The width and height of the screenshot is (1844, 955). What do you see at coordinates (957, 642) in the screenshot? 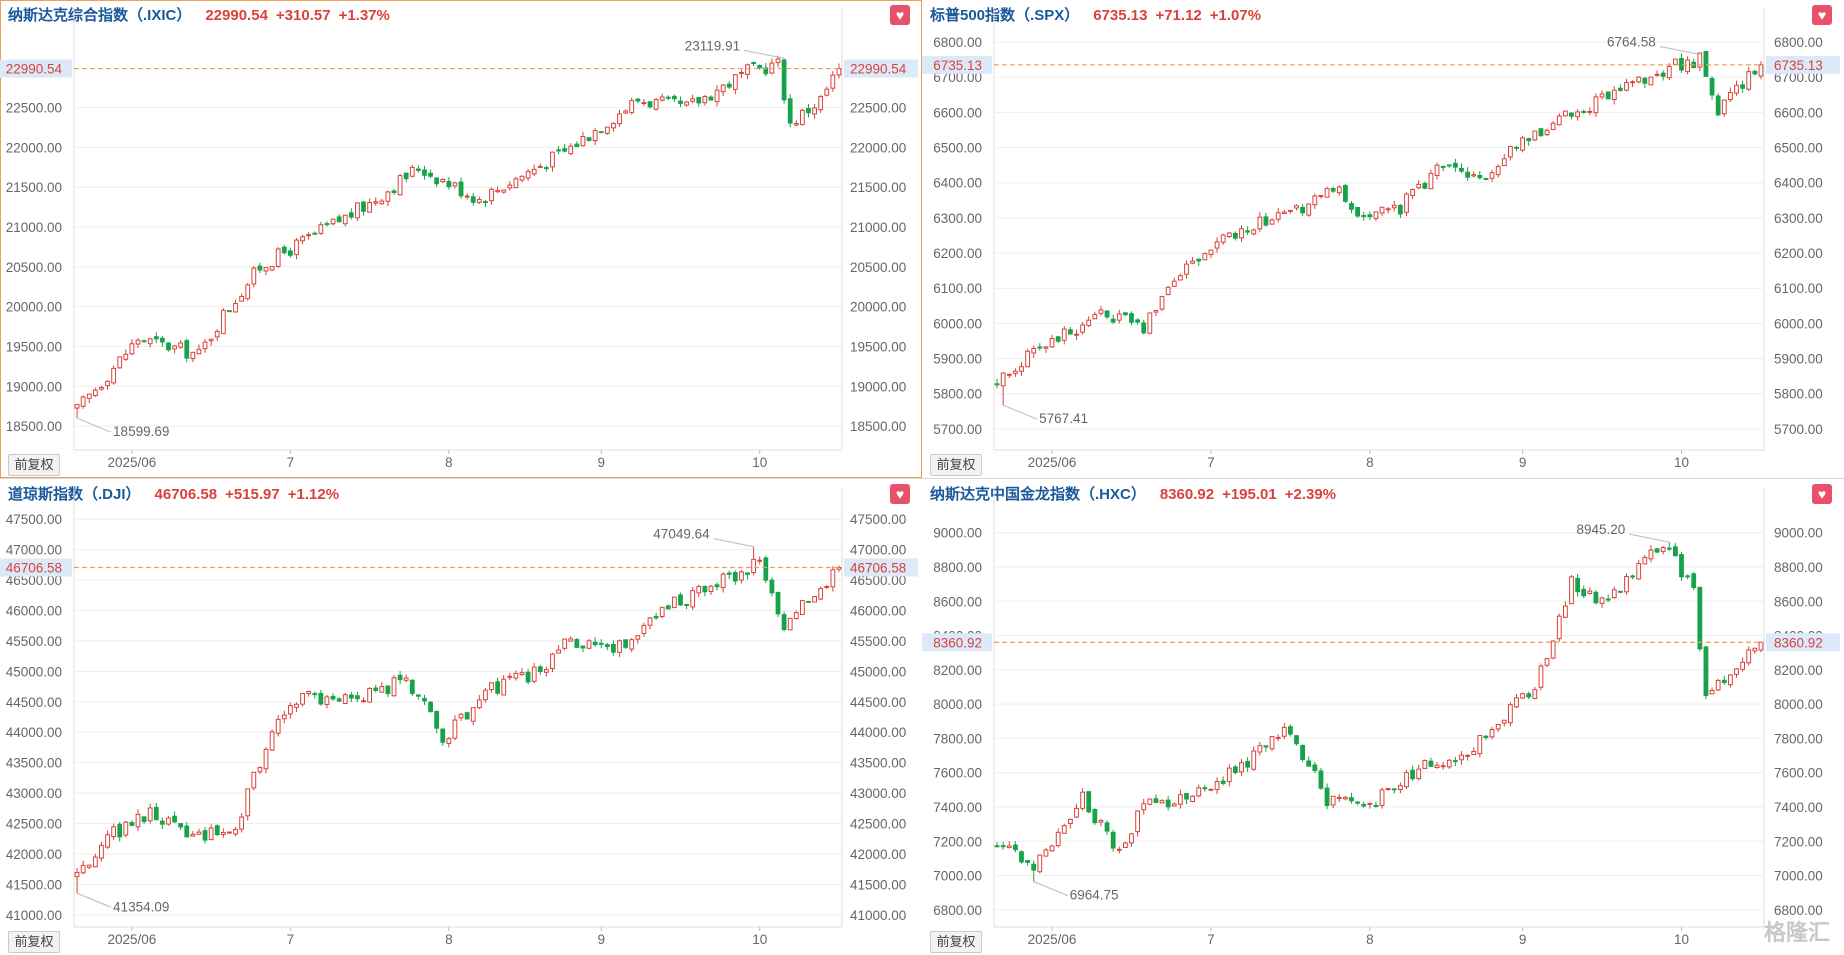
I see `price-tag-bg` at bounding box center [957, 642].